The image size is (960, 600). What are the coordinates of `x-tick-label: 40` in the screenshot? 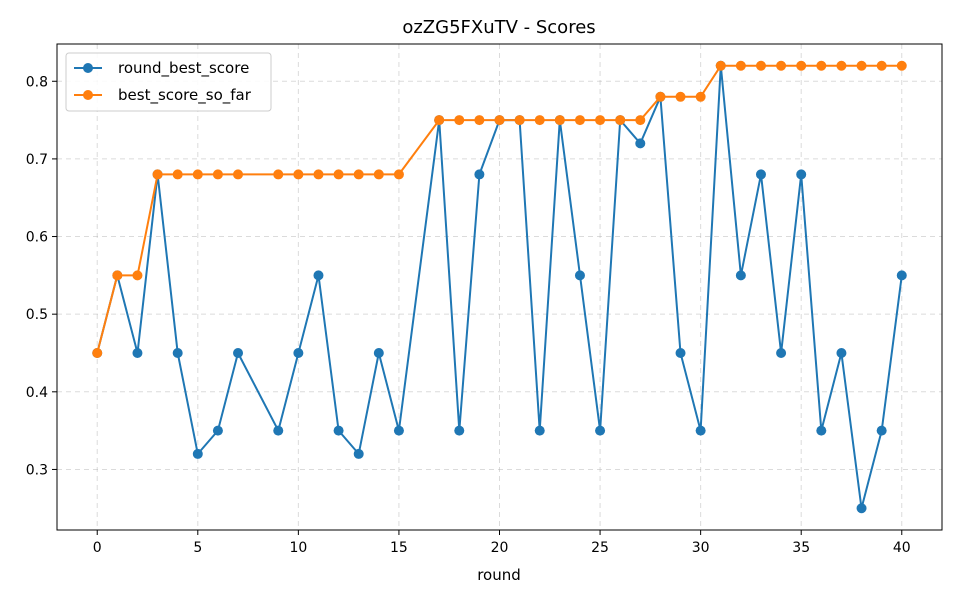 It's located at (902, 548).